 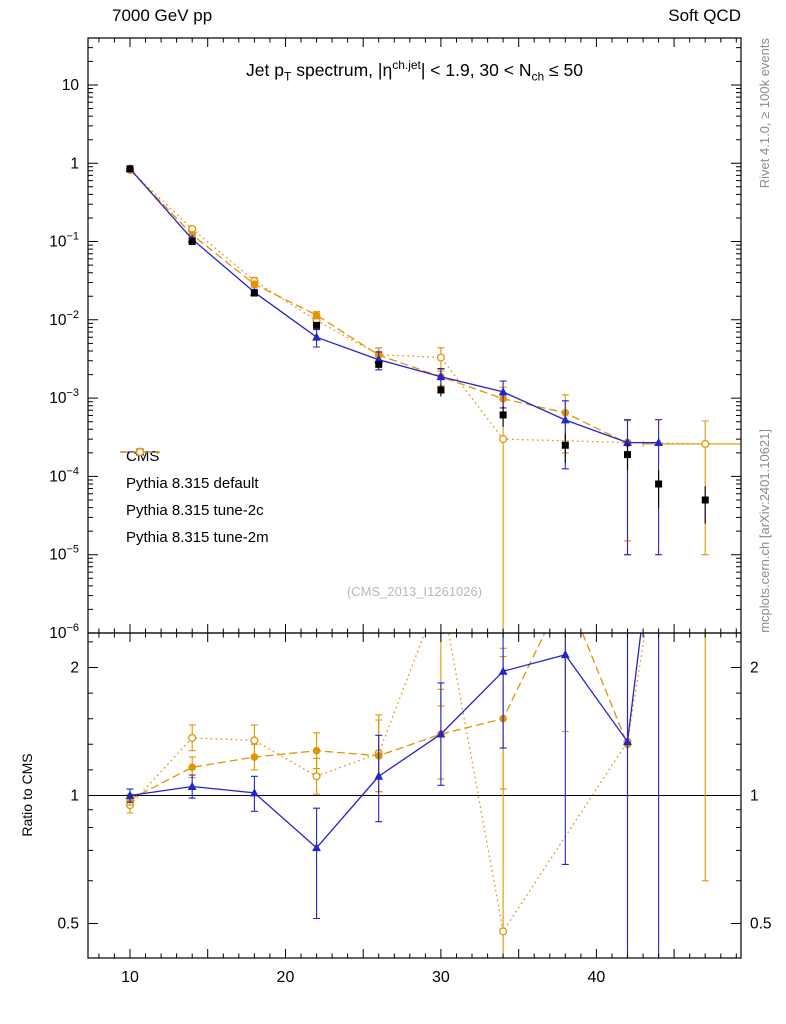 What do you see at coordinates (74, 163) in the screenshot?
I see `ytick-label: 1` at bounding box center [74, 163].